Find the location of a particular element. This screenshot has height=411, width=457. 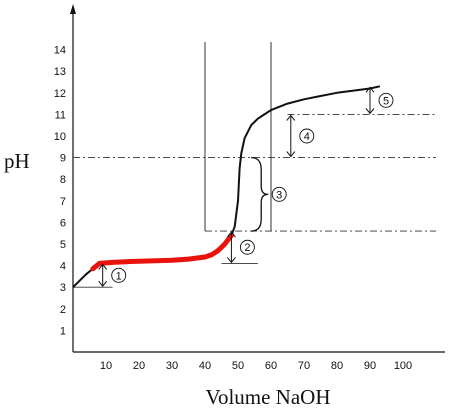

y-tick-label: 6 is located at coordinates (63, 223).